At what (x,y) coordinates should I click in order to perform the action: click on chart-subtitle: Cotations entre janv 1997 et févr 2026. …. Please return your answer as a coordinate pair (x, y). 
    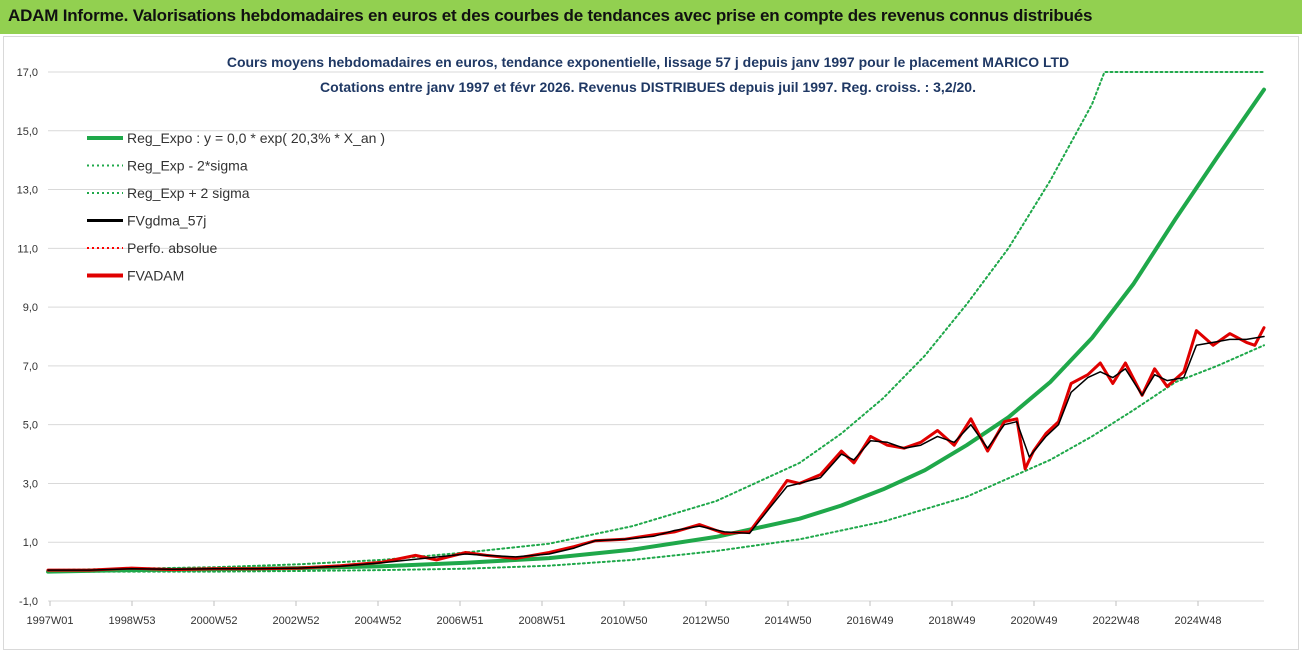
    Looking at the image, I should click on (648, 87).